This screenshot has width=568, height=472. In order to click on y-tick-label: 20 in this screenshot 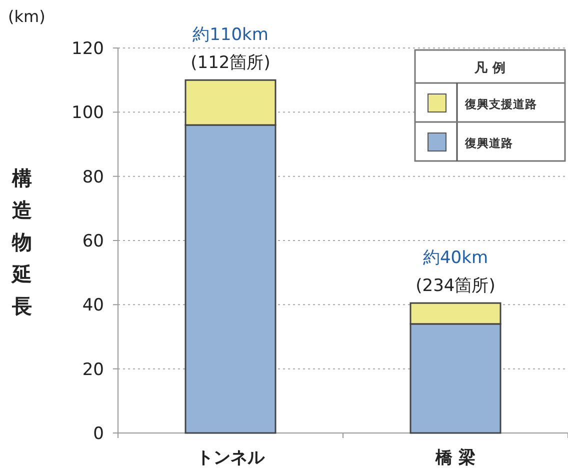, I will do `click(93, 370)`.